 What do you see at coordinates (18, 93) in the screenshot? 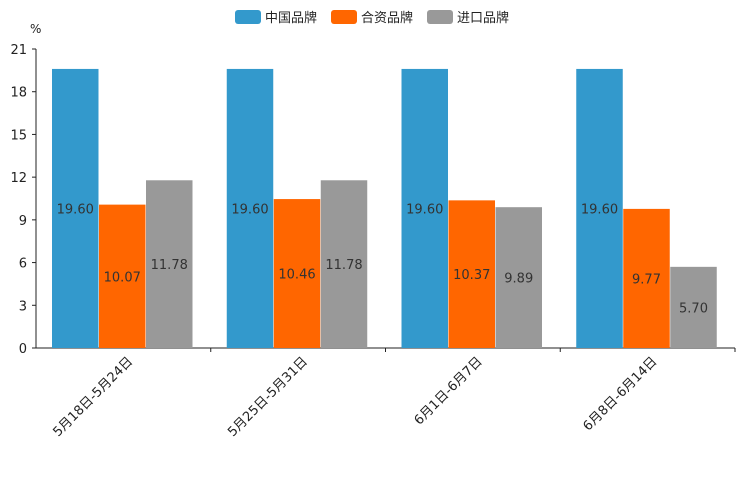
I see `y-tick-label: 18` at bounding box center [18, 93].